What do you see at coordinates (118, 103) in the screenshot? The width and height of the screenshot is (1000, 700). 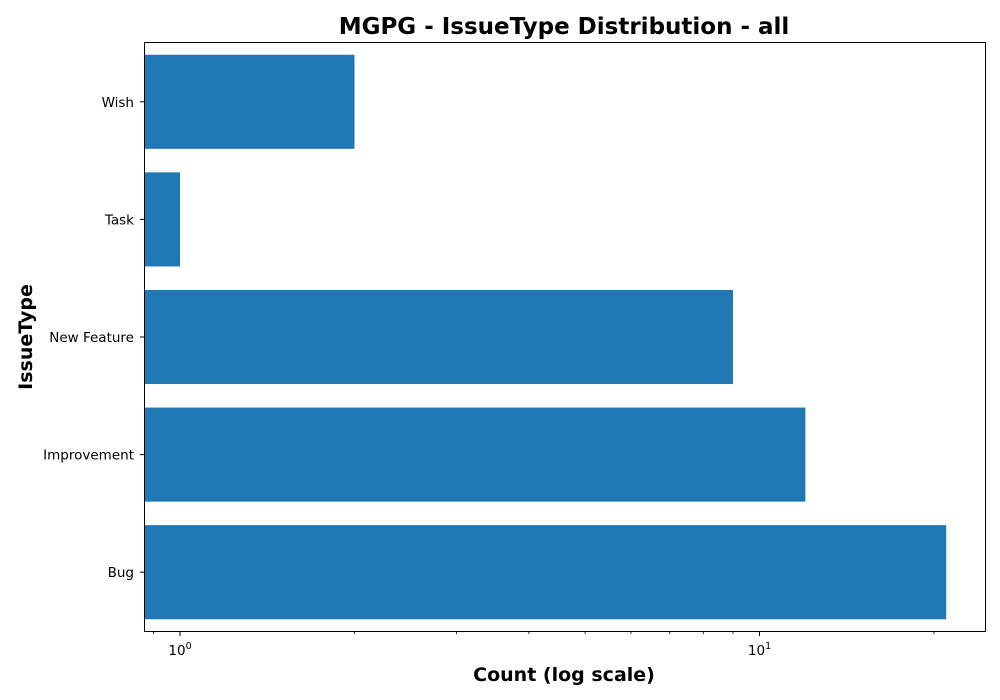 I see `y-tick-label-wish: Wish` at bounding box center [118, 103].